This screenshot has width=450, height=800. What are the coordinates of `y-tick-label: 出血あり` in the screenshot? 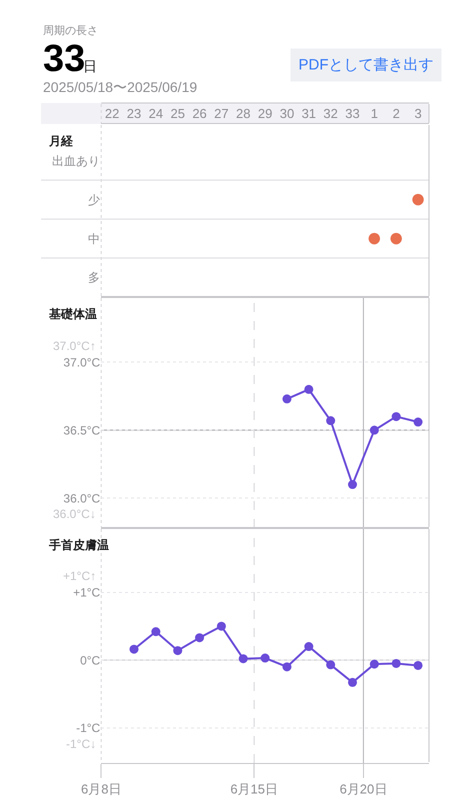 It's located at (76, 161).